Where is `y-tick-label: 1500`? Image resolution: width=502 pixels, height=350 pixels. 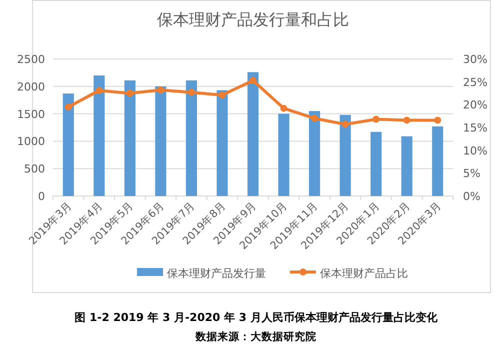
y-tick-label: 1500 is located at coordinates (31, 114).